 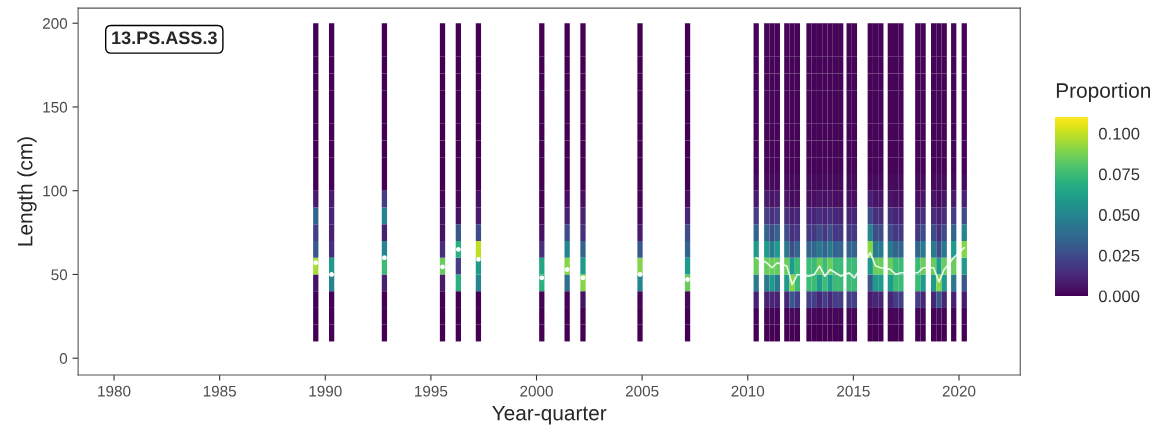 What do you see at coordinates (63, 358) in the screenshot?
I see `y-tick-label: 0` at bounding box center [63, 358].